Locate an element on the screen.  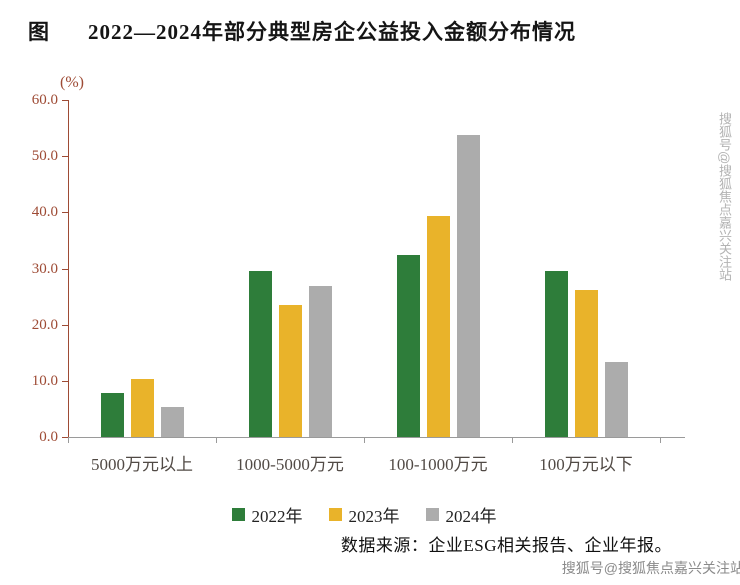
legend-item: 2023年 is located at coordinates (364, 514).